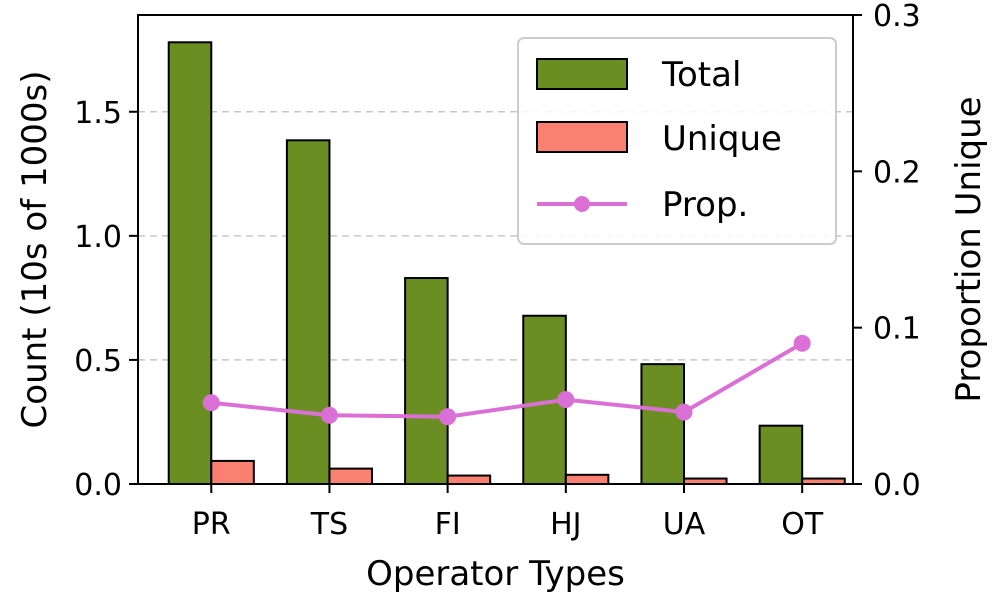 This screenshot has height=598, width=997. What do you see at coordinates (897, 172) in the screenshot?
I see `y2-tick-label: 0.2` at bounding box center [897, 172].